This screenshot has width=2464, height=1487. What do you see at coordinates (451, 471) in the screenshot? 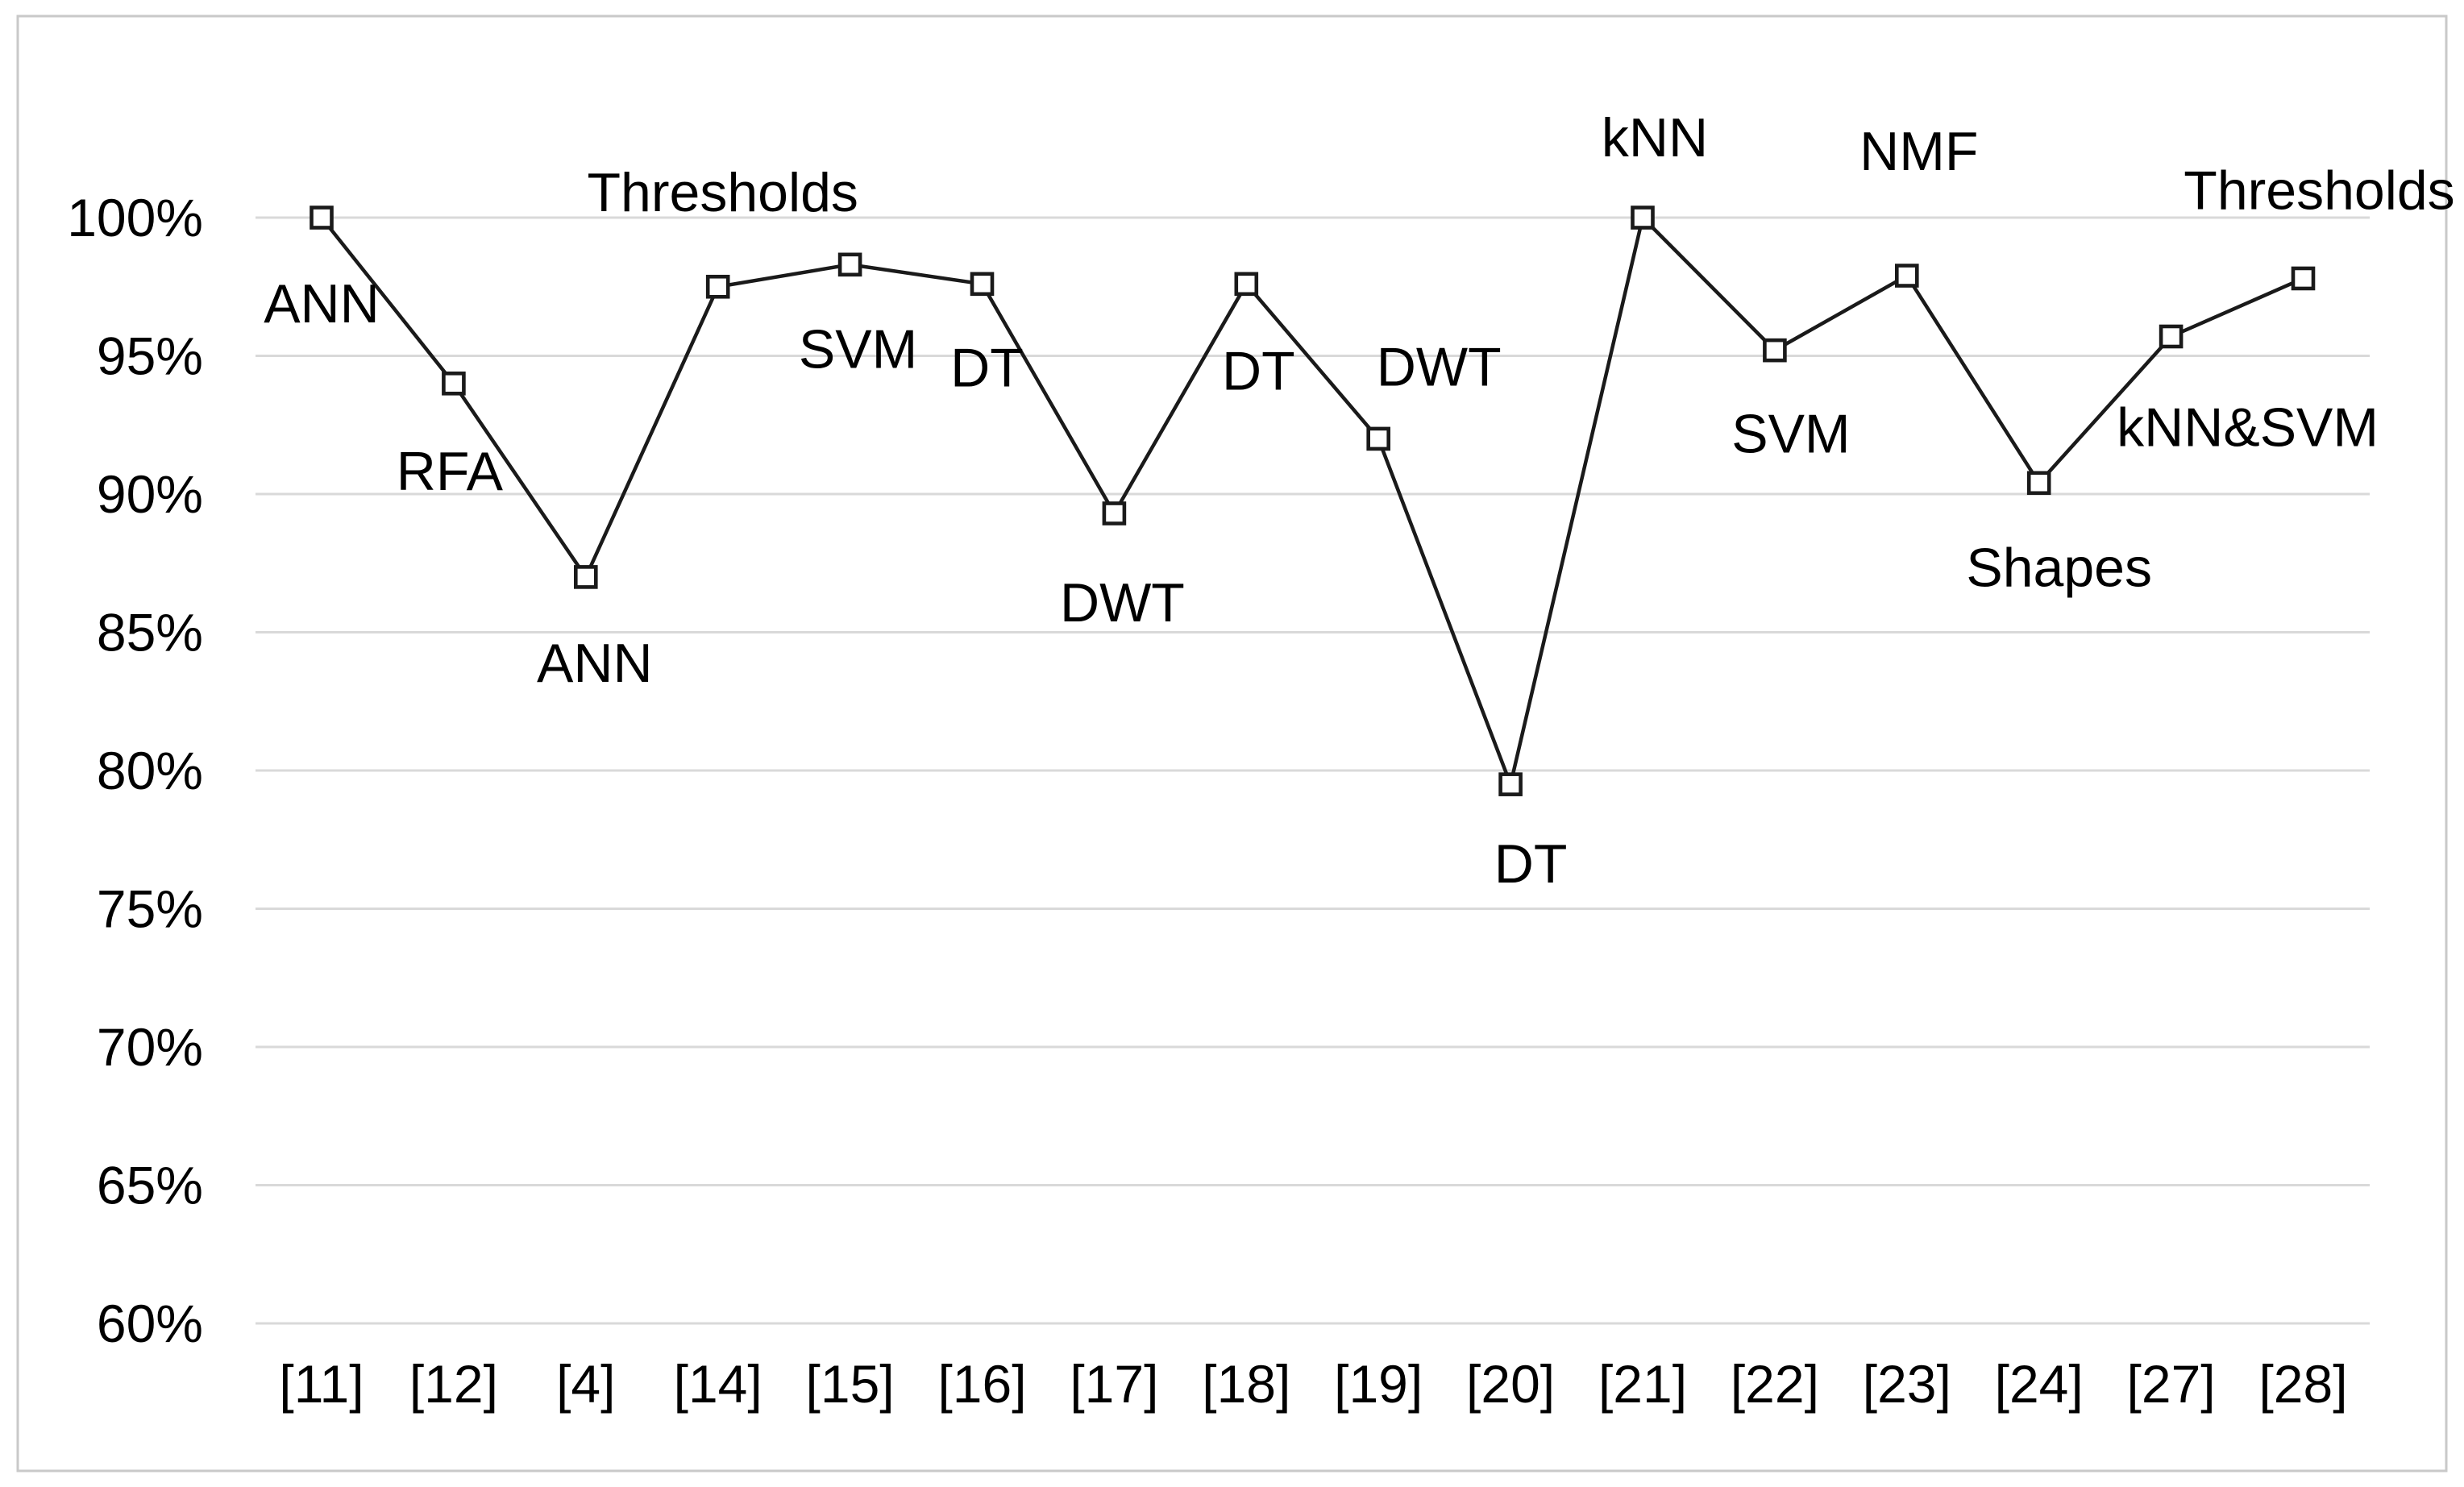
I see `point-label: RFA` at bounding box center [451, 471].